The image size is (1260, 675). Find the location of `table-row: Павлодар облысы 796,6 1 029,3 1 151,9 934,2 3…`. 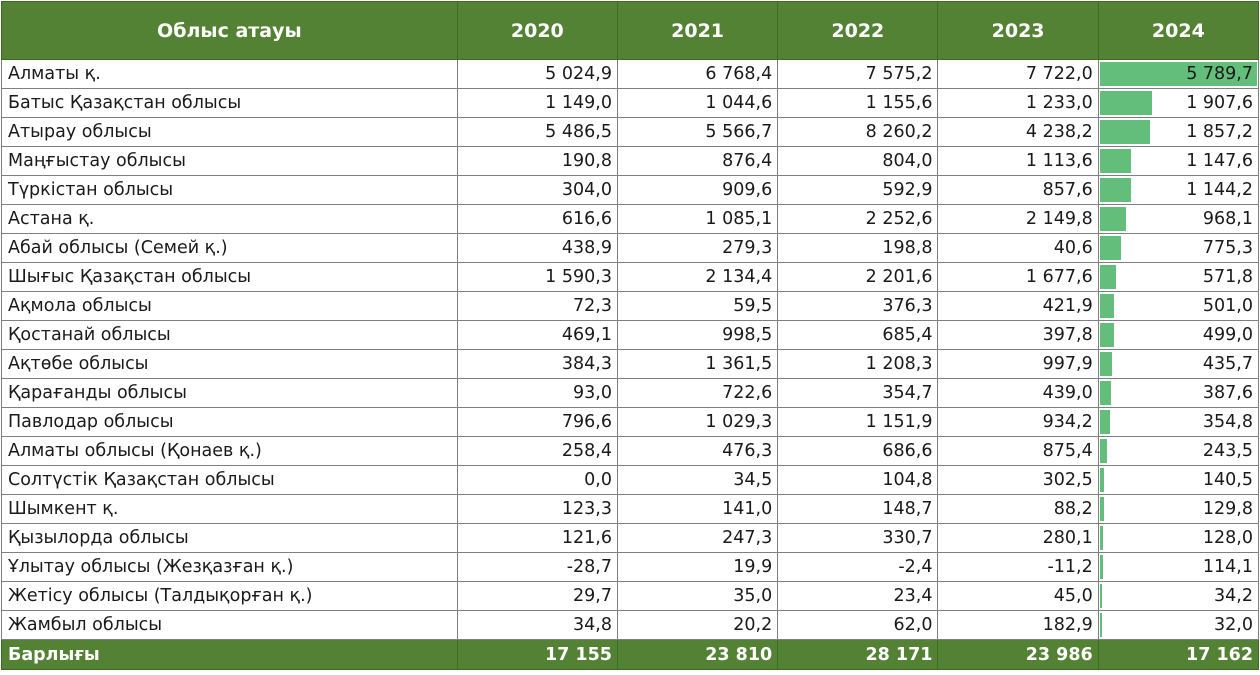

table-row: Павлодар облысы 796,6 1 029,3 1 151,9 934,2 3… is located at coordinates (630, 422).